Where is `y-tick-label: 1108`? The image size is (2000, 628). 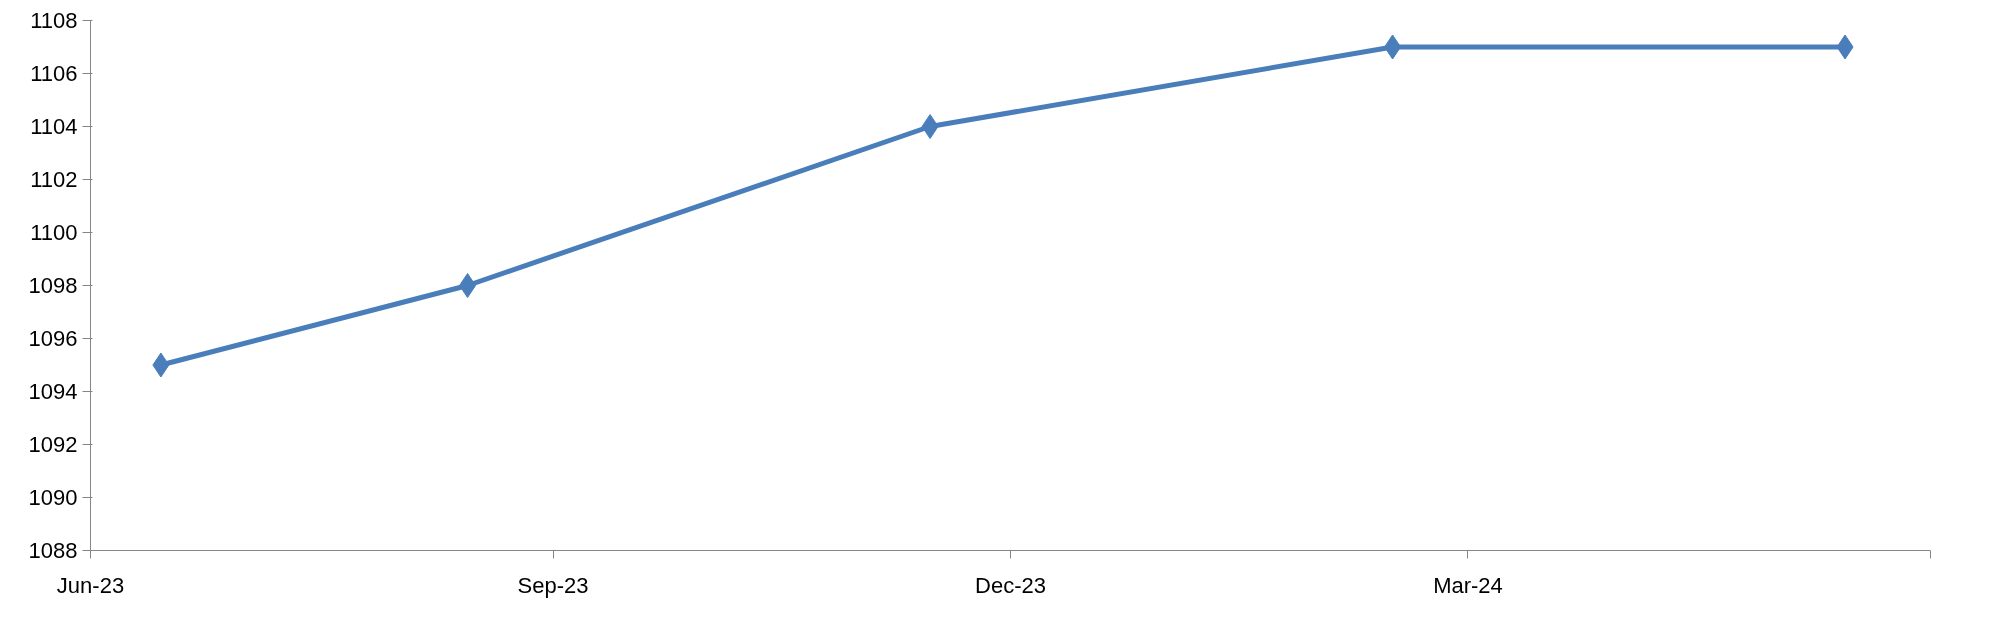 y-tick-label: 1108 is located at coordinates (54, 20).